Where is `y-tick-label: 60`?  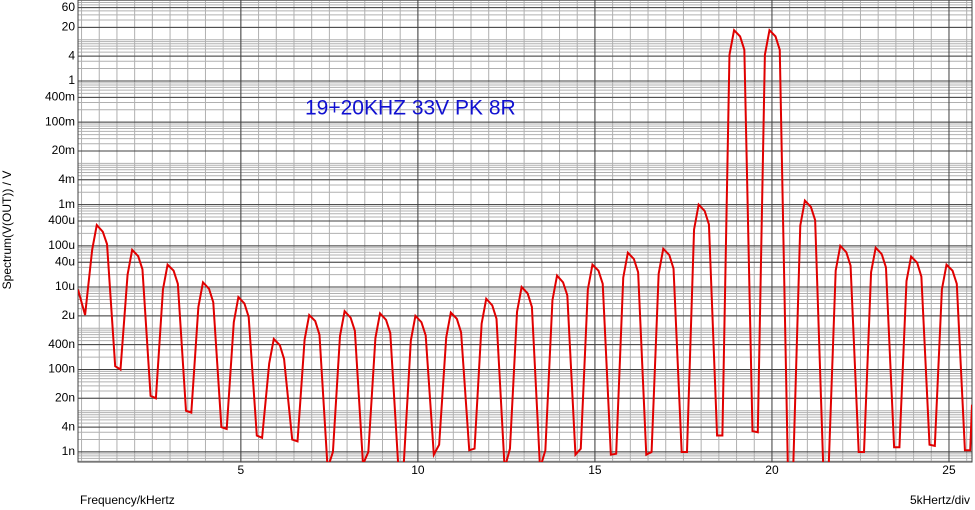
y-tick-label: 60 is located at coordinates (69, 7).